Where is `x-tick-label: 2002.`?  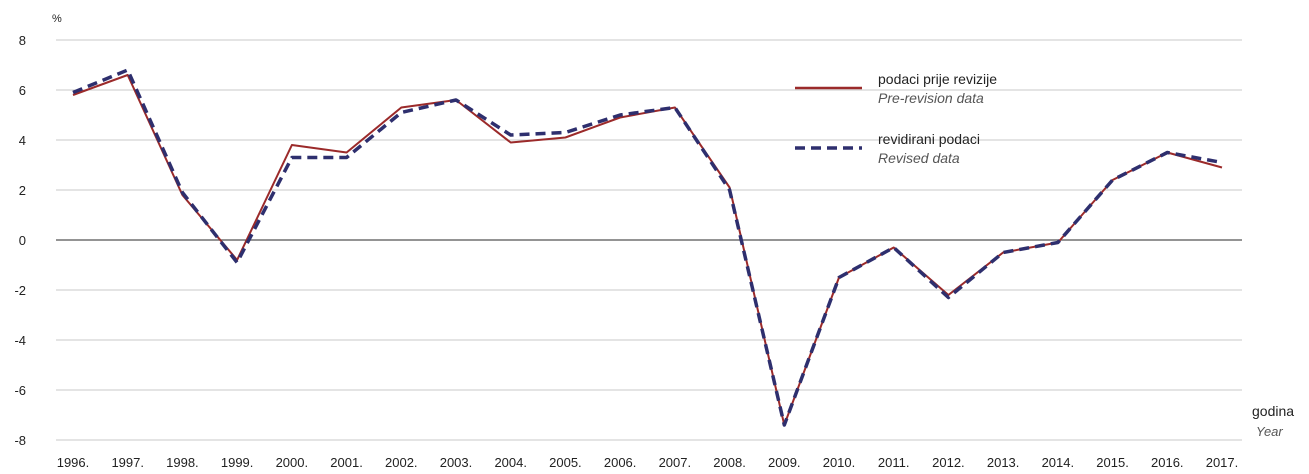 x-tick-label: 2002. is located at coordinates (401, 462).